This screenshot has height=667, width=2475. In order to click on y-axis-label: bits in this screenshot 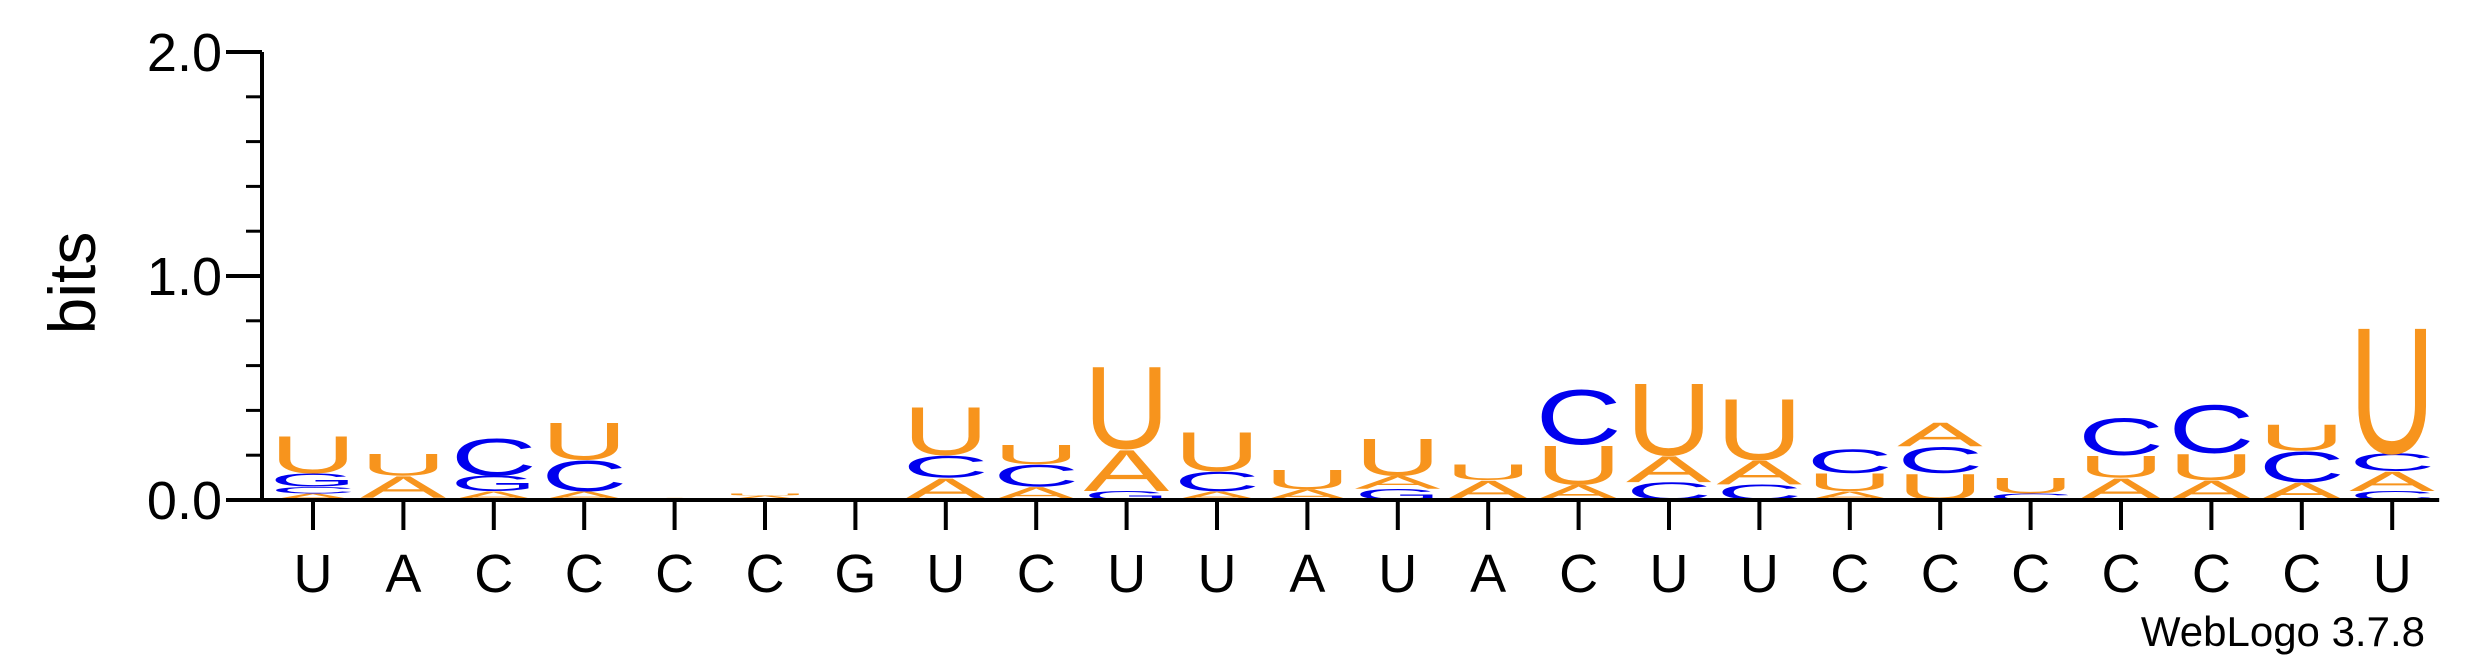, I will do `click(72, 283)`.